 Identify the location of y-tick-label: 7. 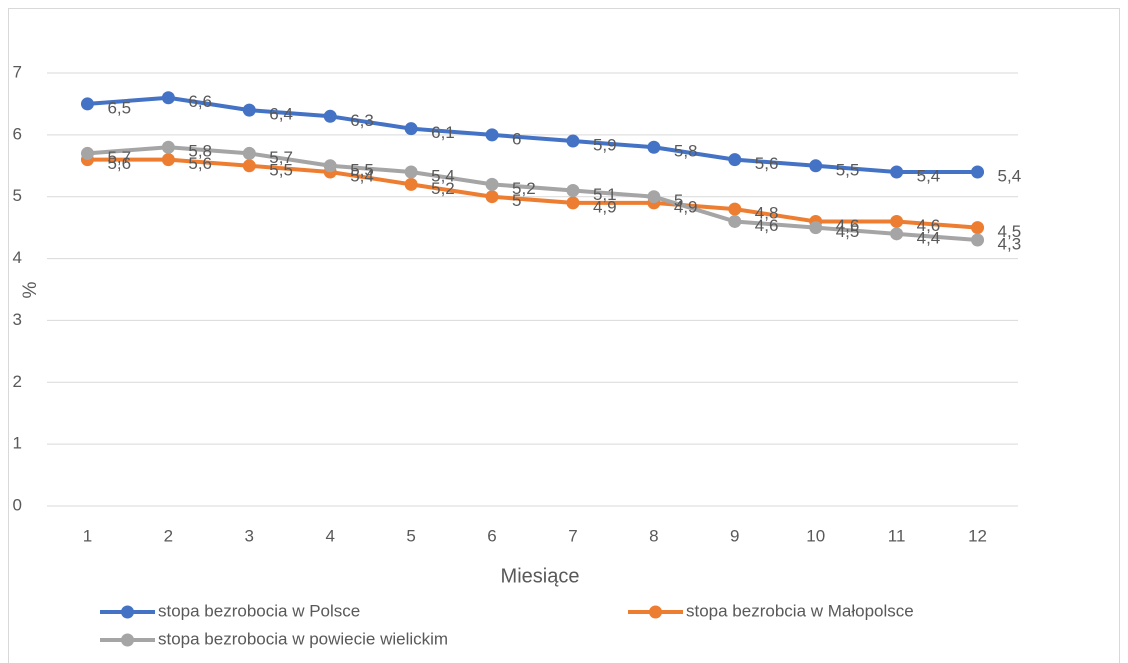
(17, 71).